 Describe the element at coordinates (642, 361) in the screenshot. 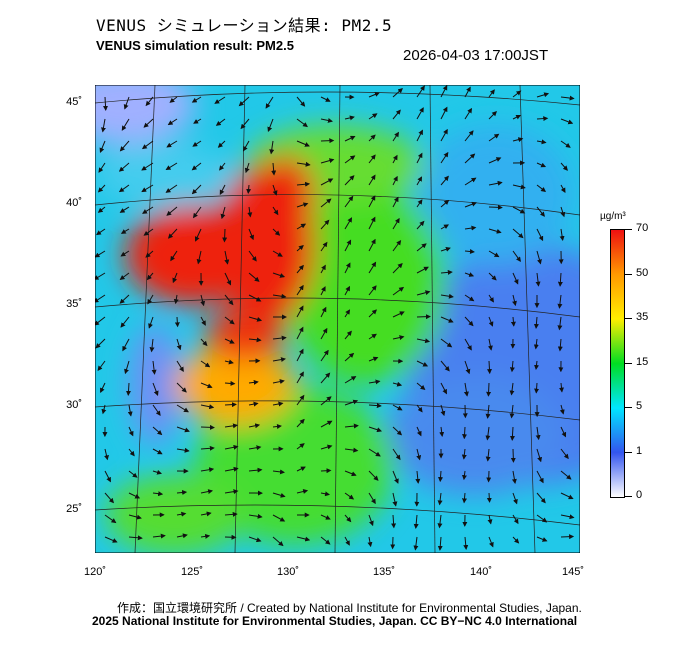

I see `colorbar-label: 15` at that location.